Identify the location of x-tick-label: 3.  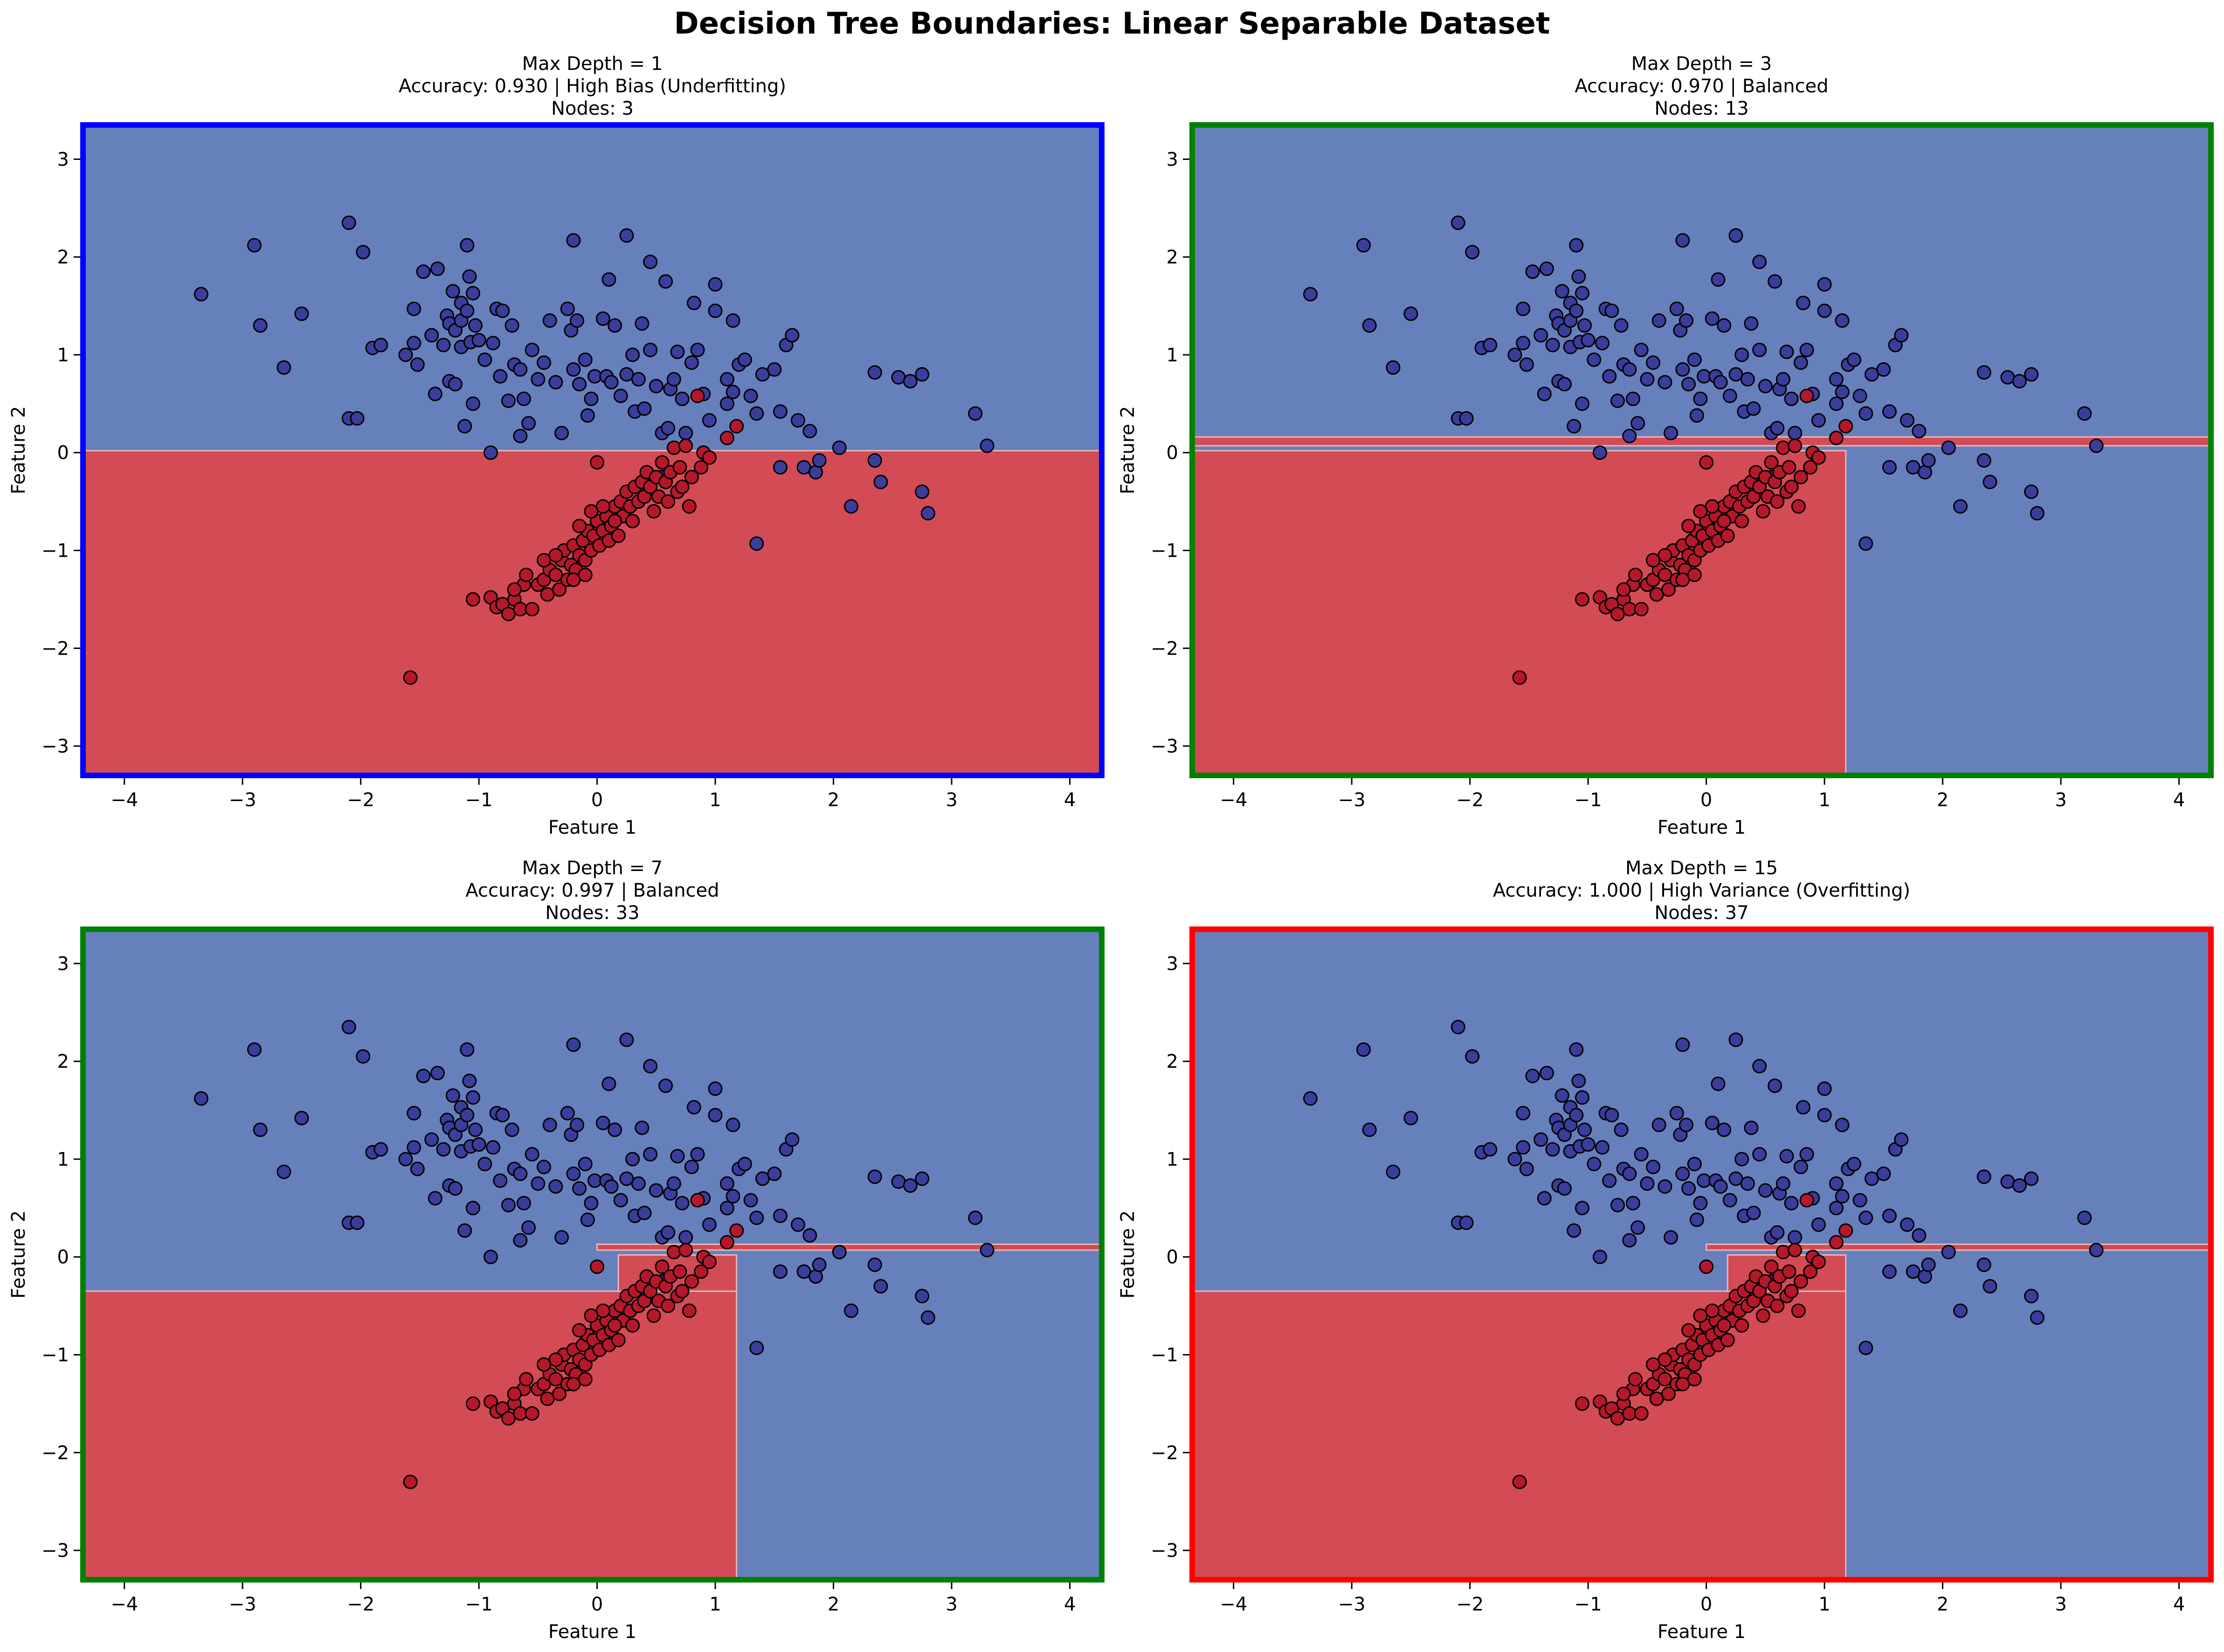
(2060, 1604).